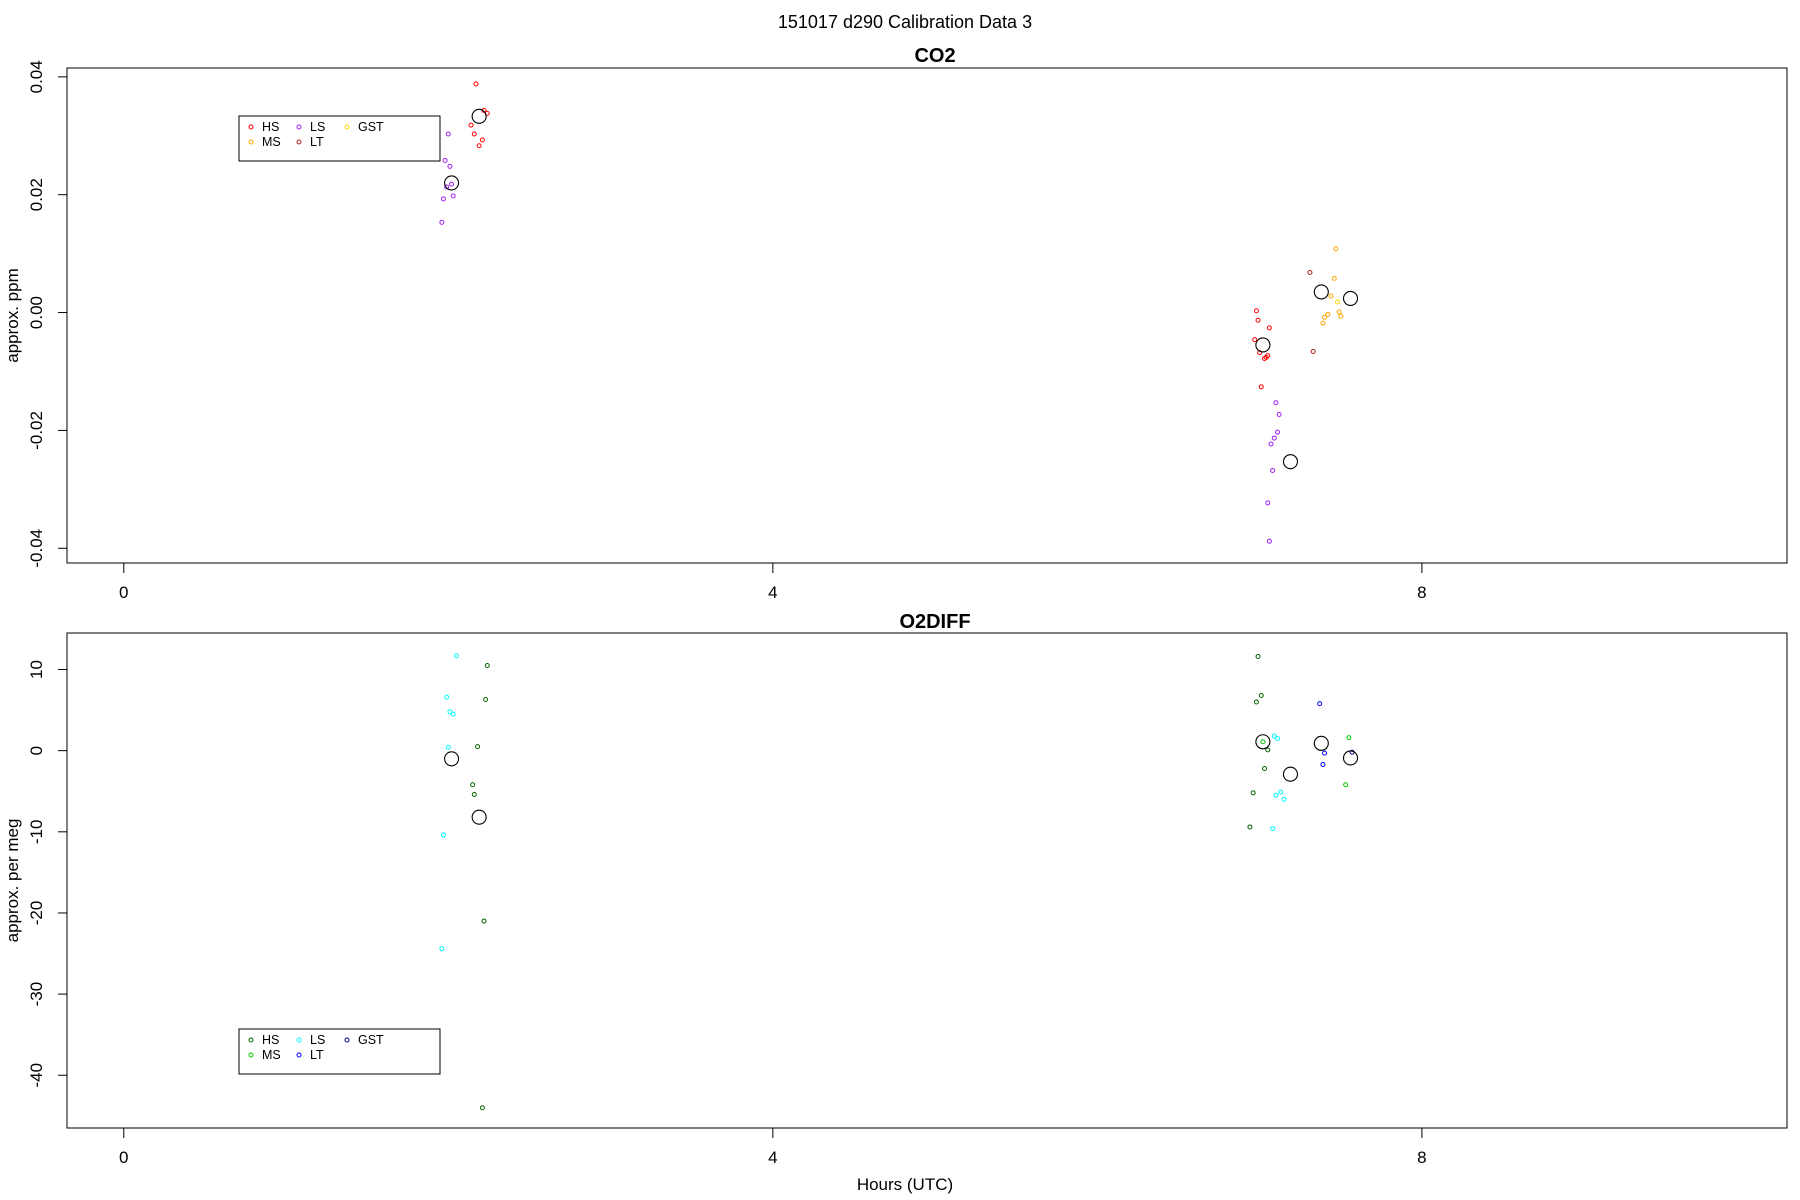  I want to click on y-tick-label: -30, so click(36, 994).